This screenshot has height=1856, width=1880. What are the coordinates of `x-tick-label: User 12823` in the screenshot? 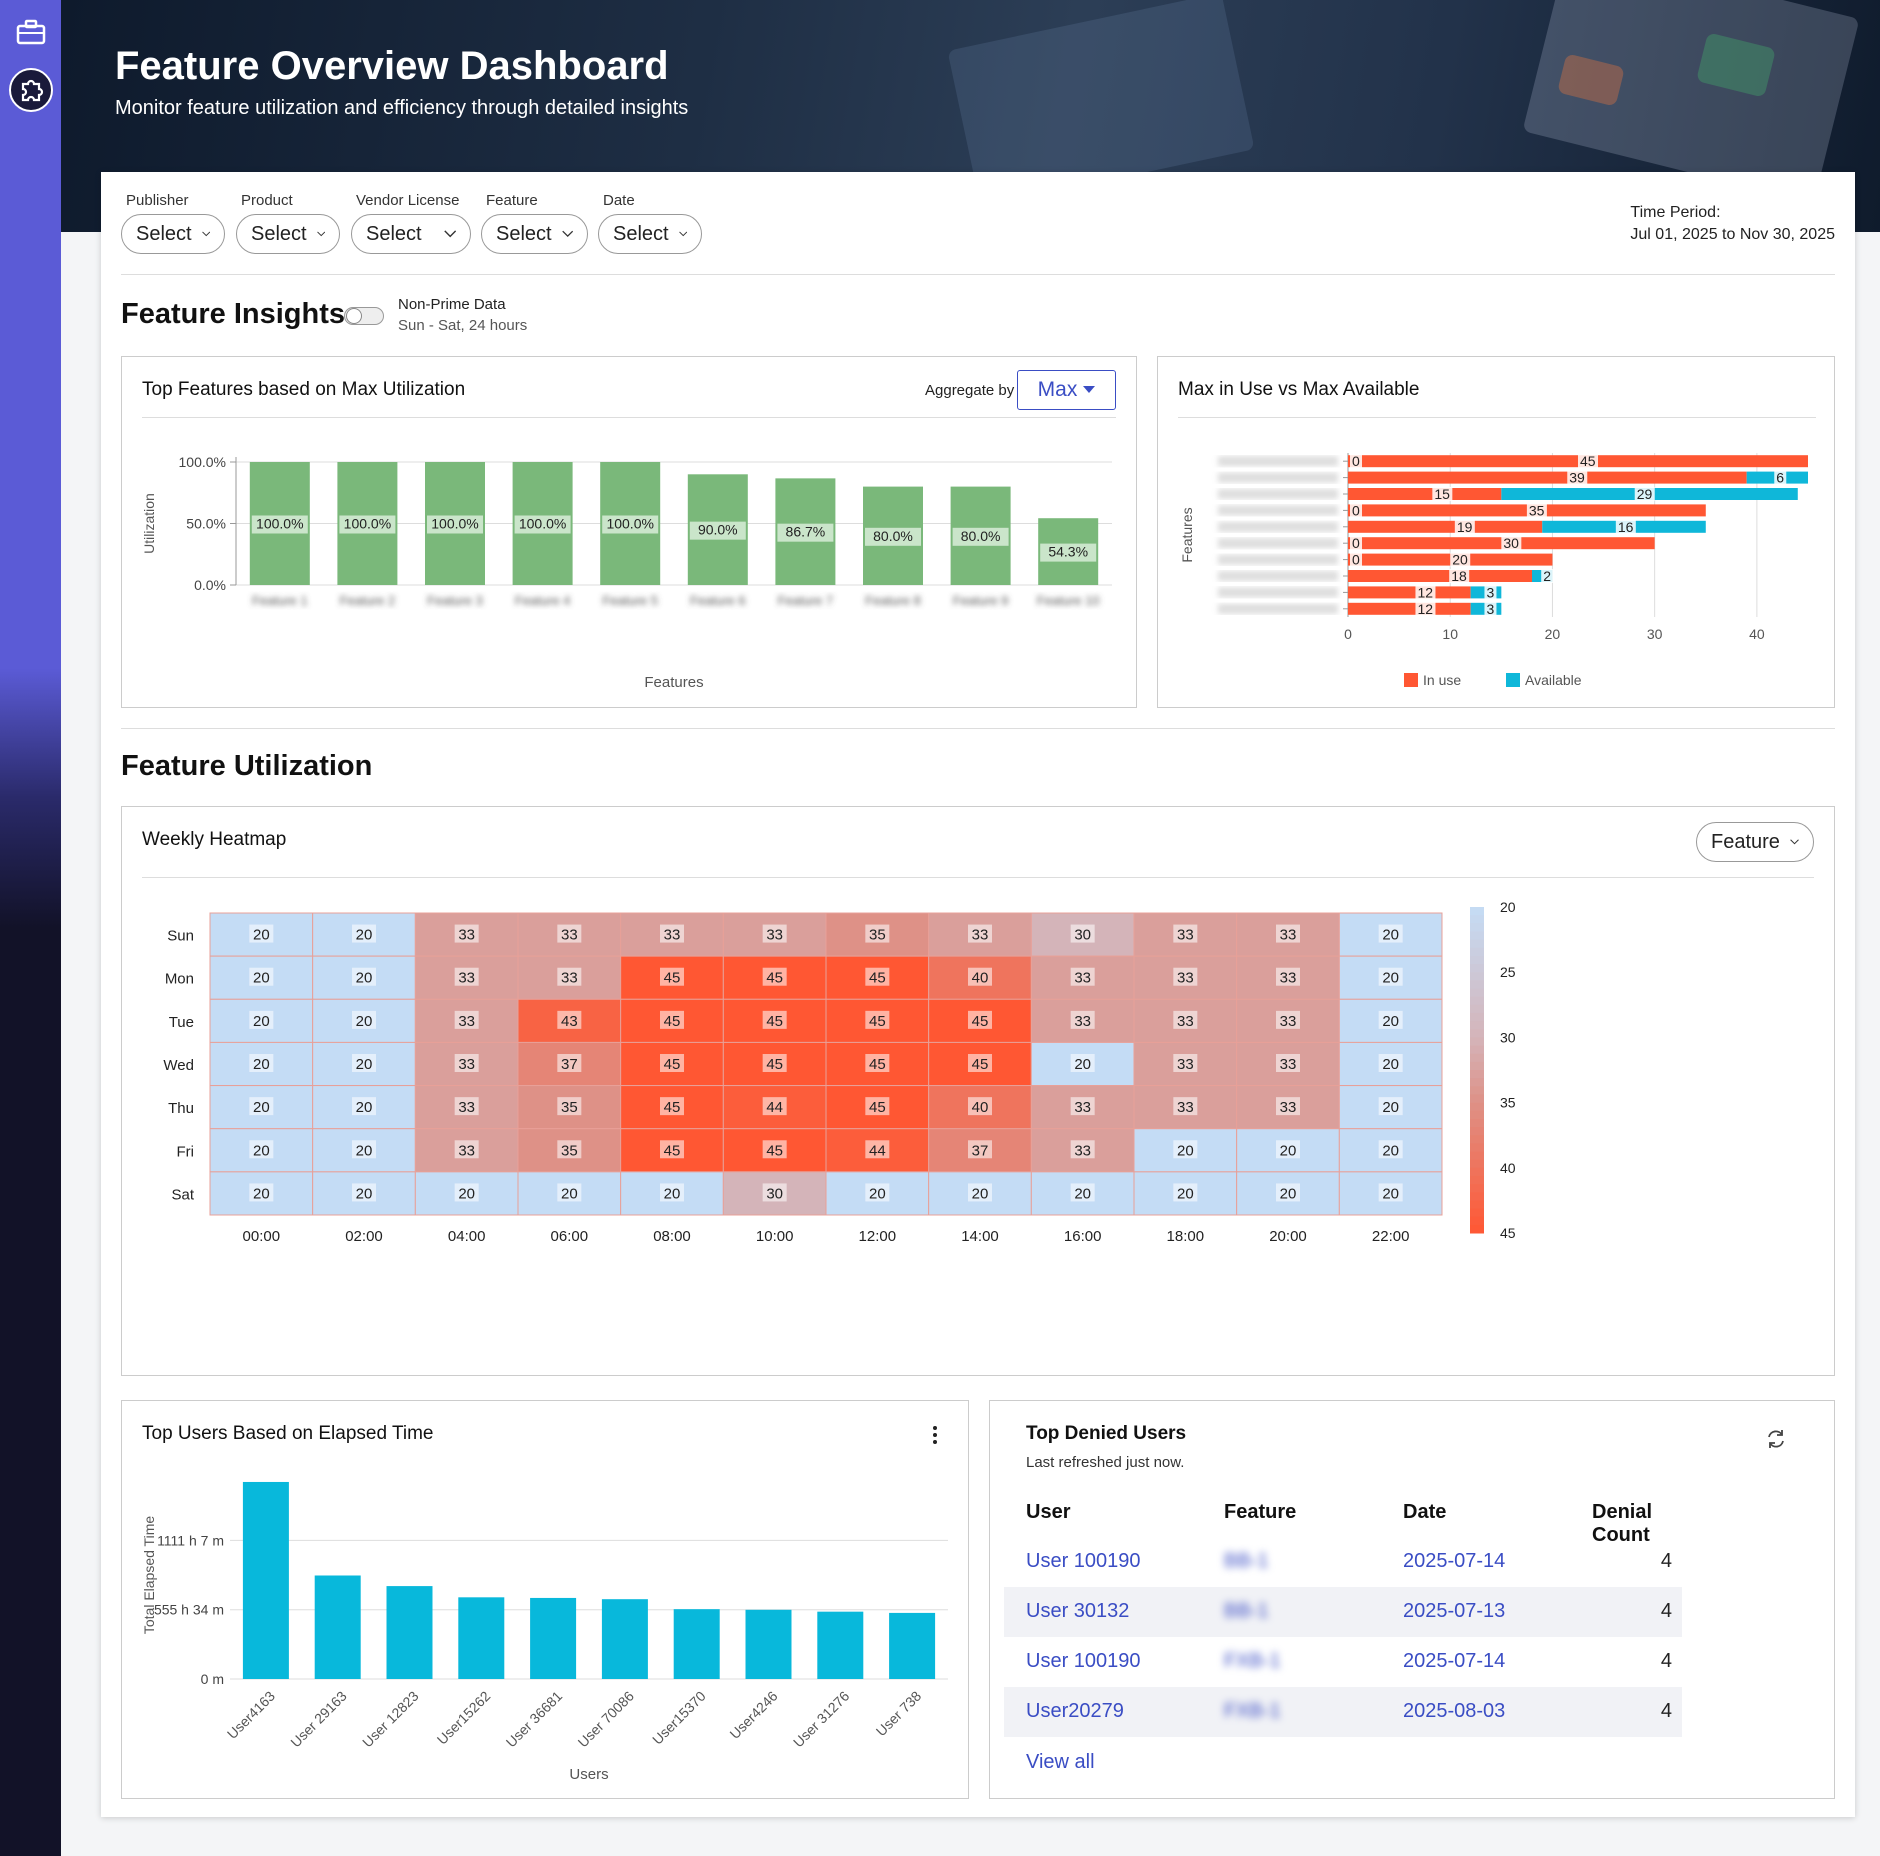 It's located at (390, 1719).